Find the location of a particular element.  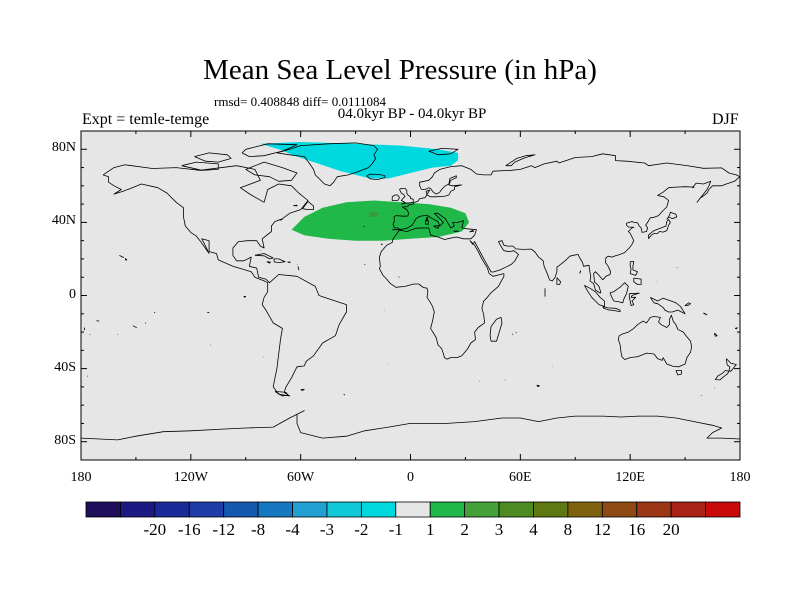

y-tick-label: 80S is located at coordinates (65, 440).